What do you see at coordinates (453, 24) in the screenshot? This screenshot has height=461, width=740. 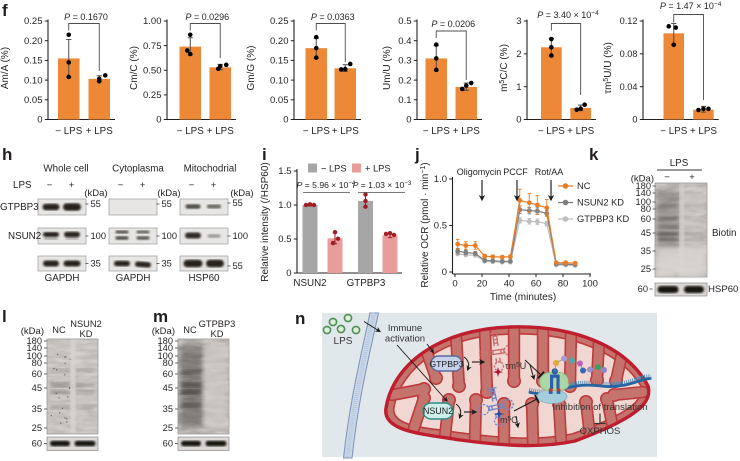 I see `svg-text: P = 0.0206` at bounding box center [453, 24].